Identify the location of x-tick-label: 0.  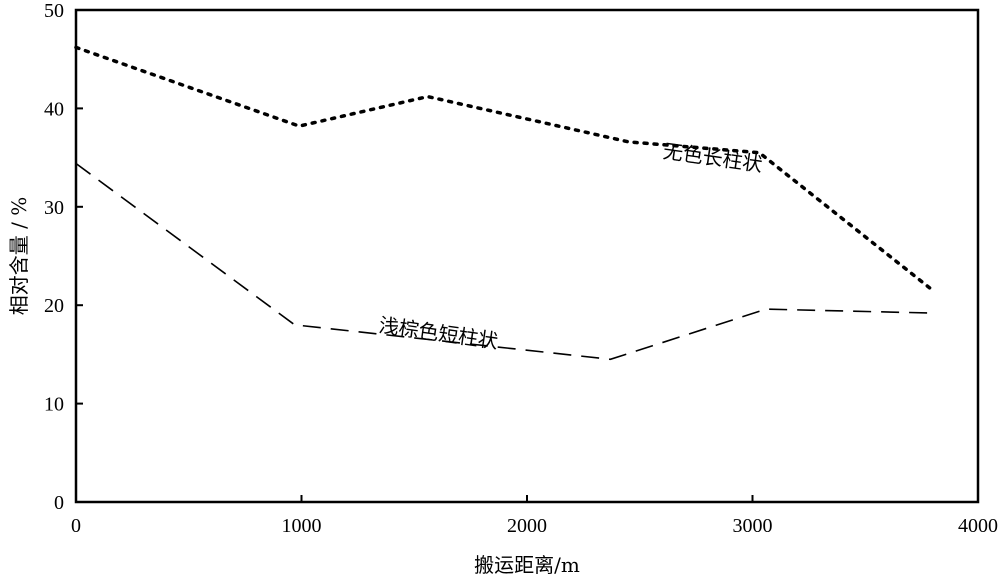
(76, 526).